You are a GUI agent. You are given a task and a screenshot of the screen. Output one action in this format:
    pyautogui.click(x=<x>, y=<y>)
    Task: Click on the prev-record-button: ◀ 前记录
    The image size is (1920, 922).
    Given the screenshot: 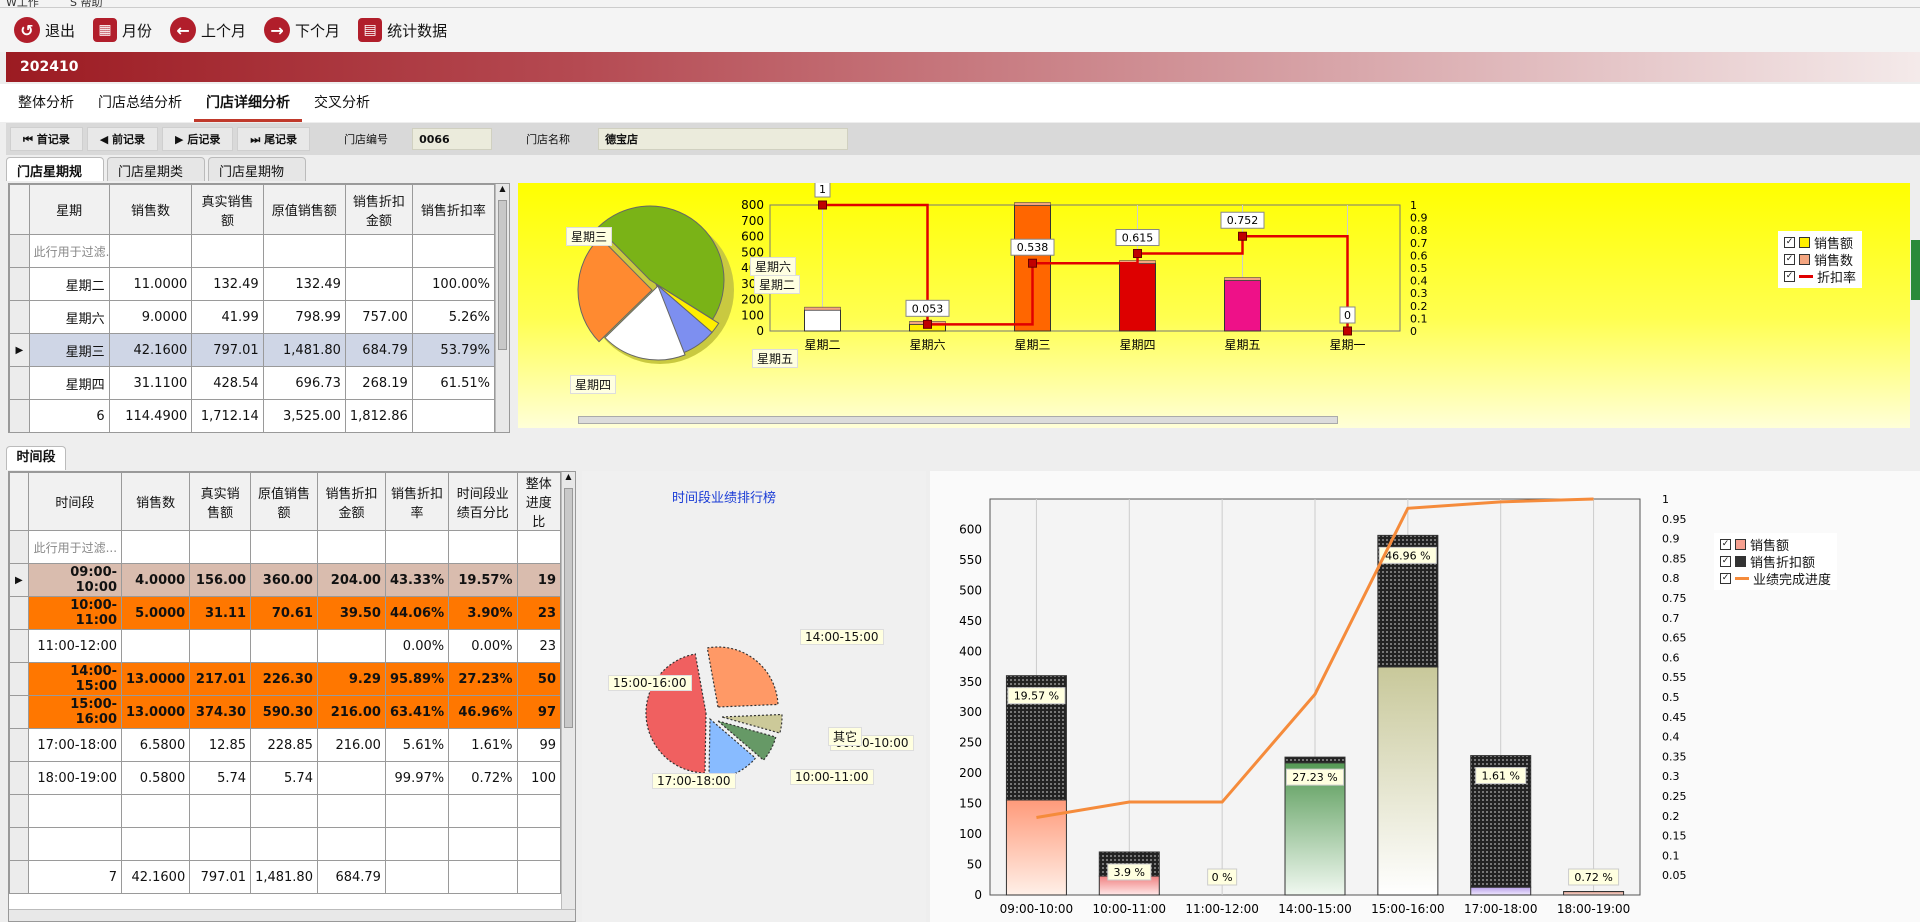 What is the action you would take?
    pyautogui.click(x=122, y=139)
    